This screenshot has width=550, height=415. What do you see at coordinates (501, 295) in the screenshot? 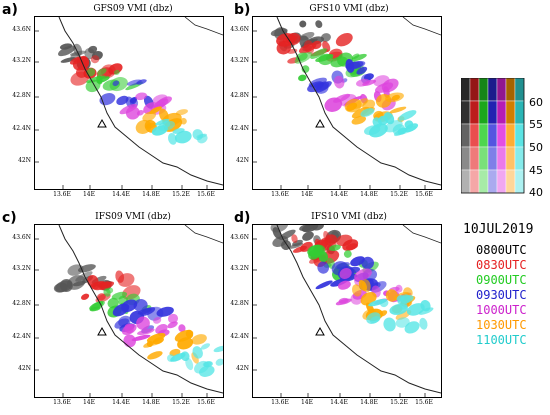
I see `legend-item: 0930UTC` at bounding box center [501, 295].